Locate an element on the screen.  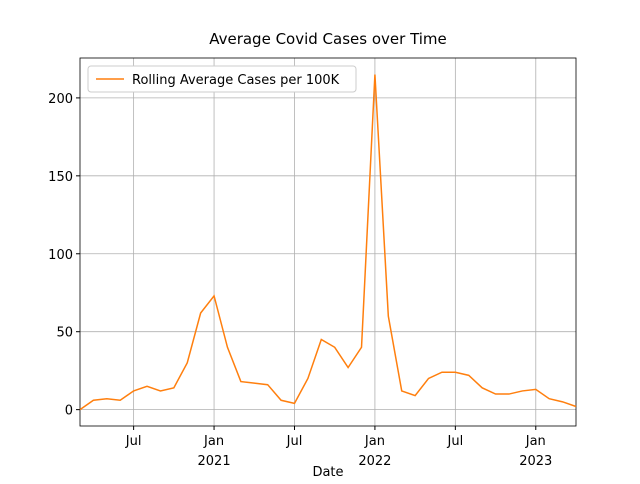
y-tick-label: 150 is located at coordinates (60, 177).